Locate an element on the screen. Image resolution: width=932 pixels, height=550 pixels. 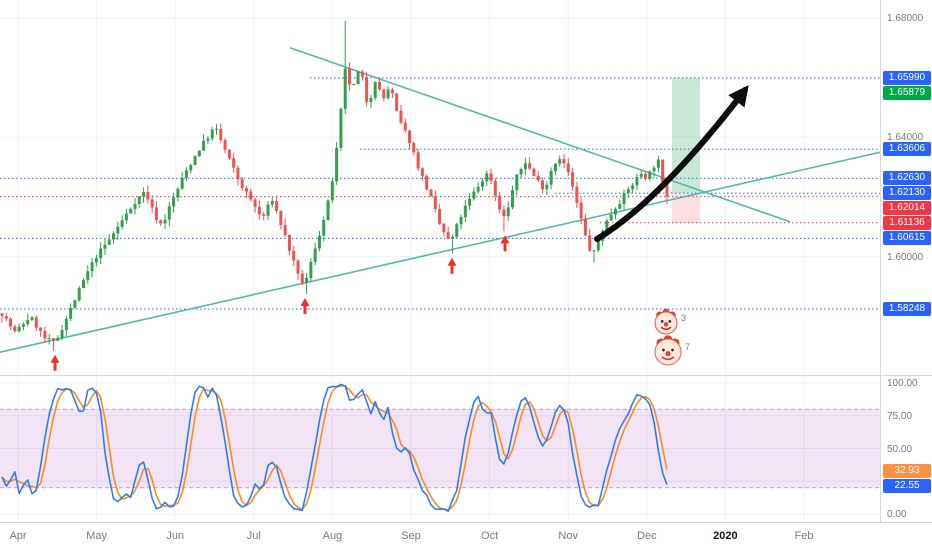
time-label-month: Feb is located at coordinates (804, 536).